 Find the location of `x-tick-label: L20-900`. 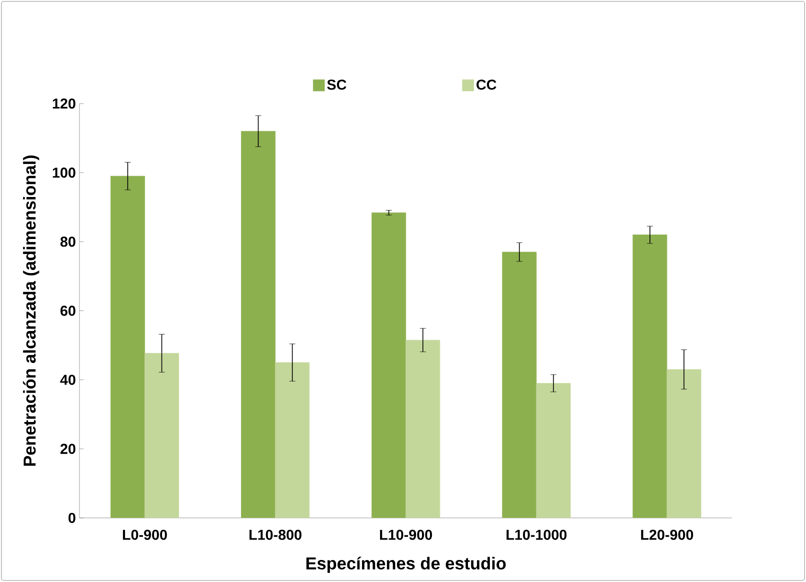

x-tick-label: L20-900 is located at coordinates (667, 535).